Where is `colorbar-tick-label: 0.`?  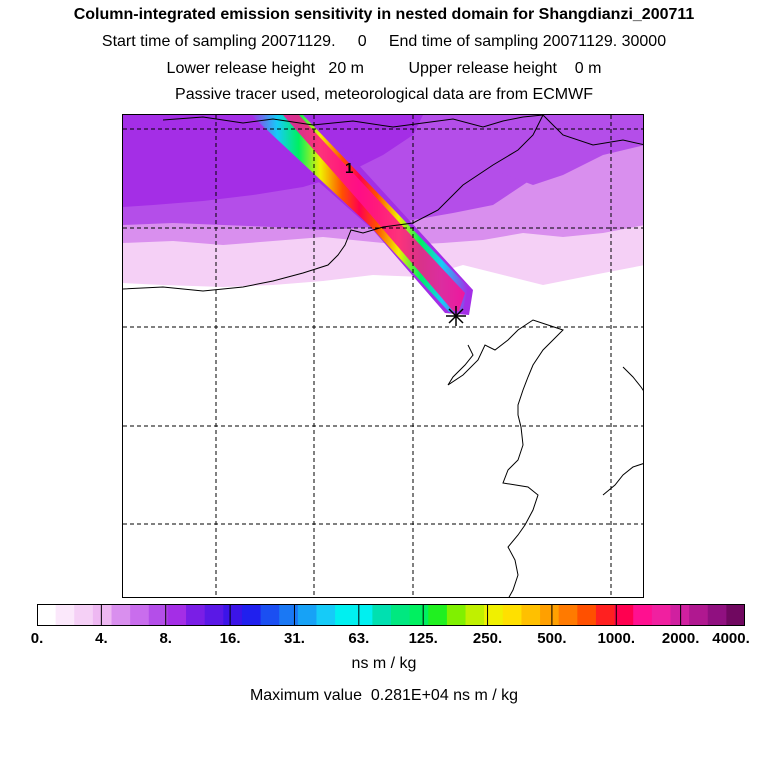
colorbar-tick-label: 0. is located at coordinates (37, 638).